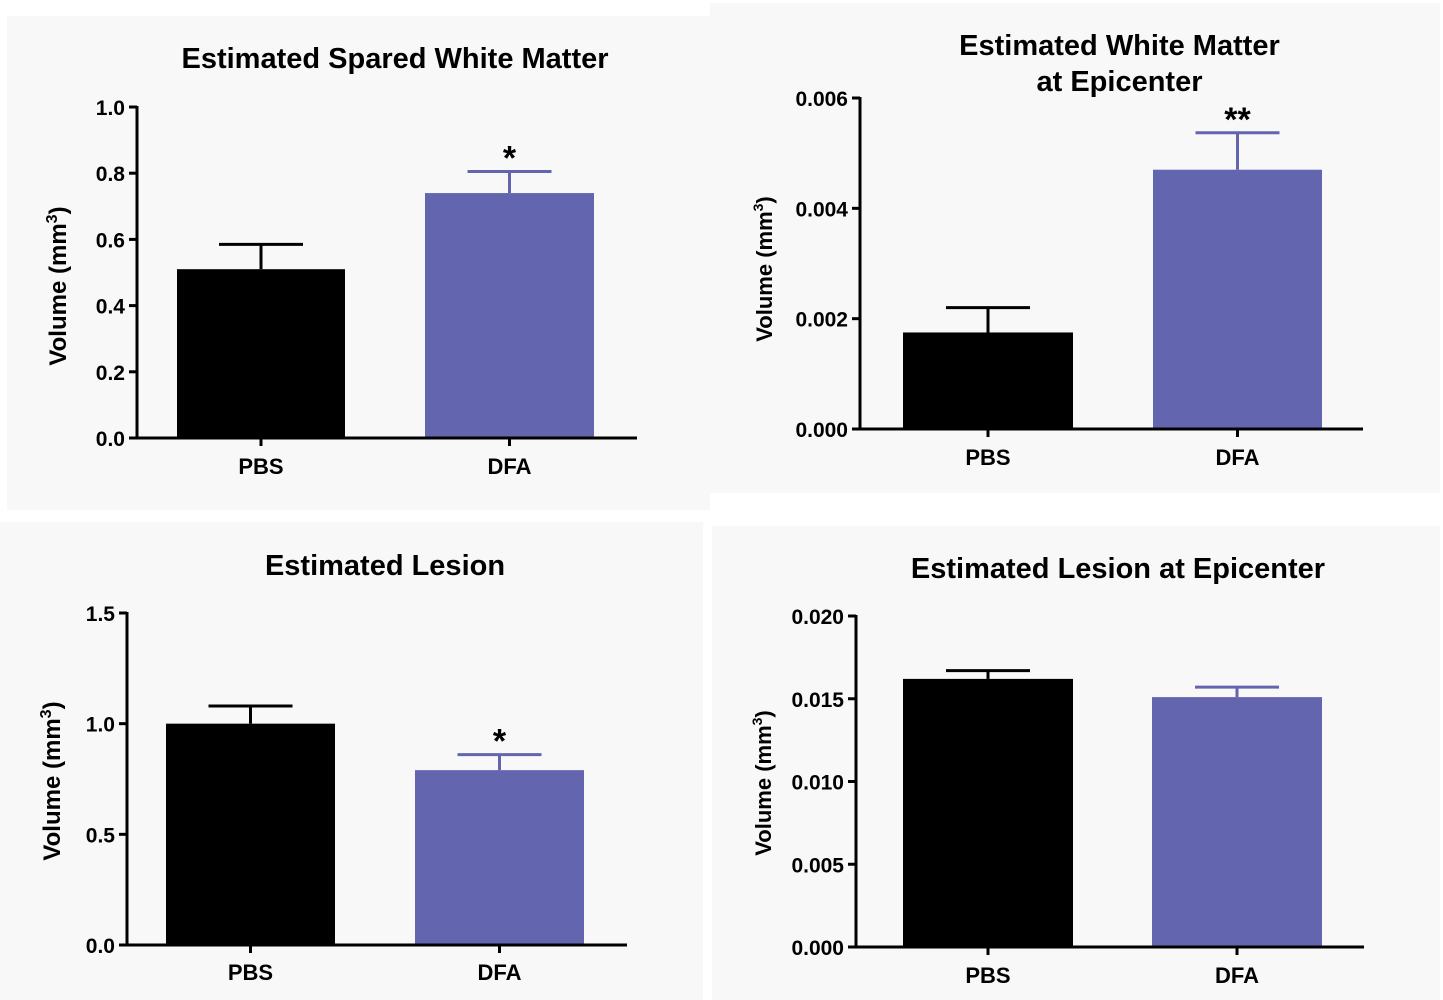  Describe the element at coordinates (111, 307) in the screenshot. I see `y-tick-label: 0.4` at that location.